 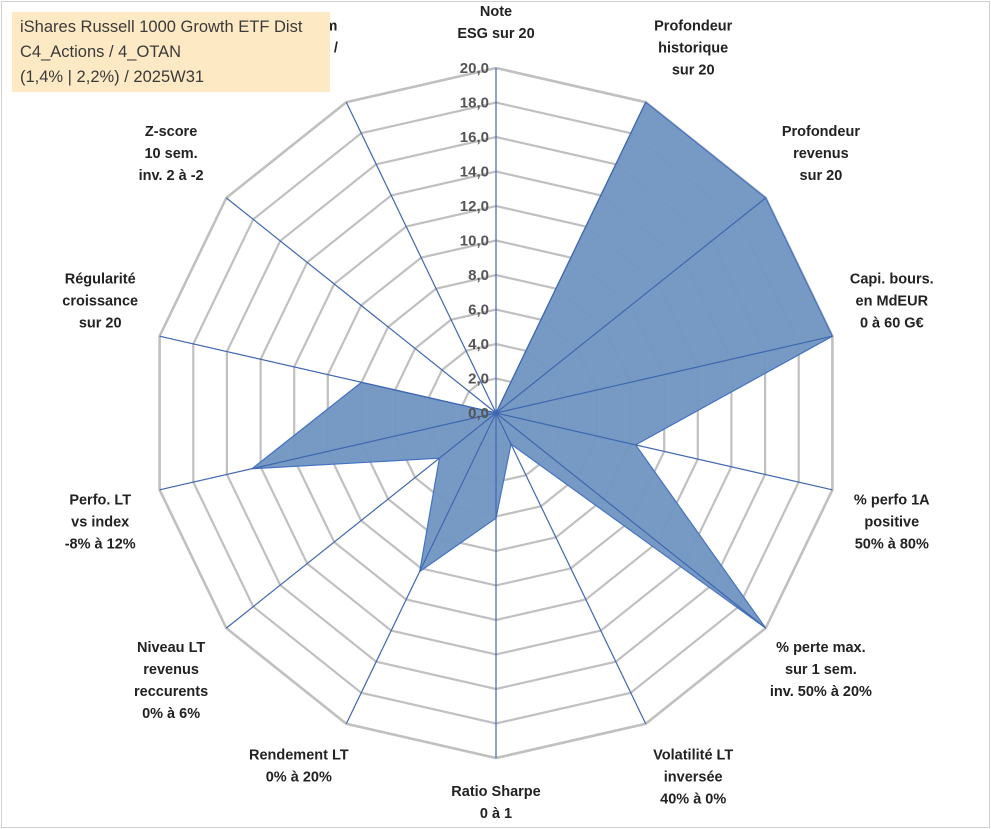 I want to click on axis-label-line: sur 1 sem., so click(x=821, y=670).